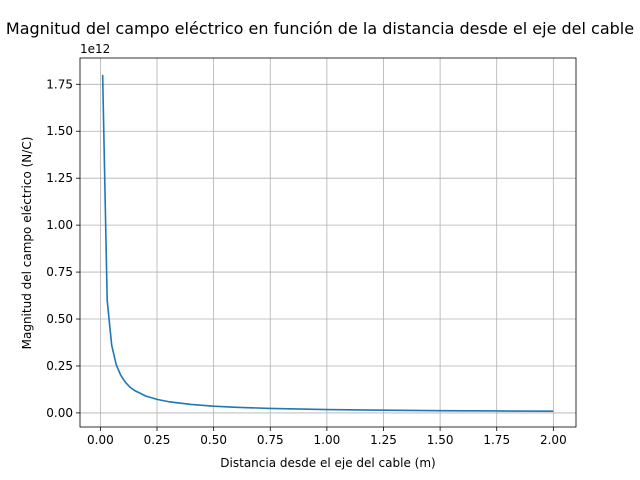 This screenshot has height=480, width=640. What do you see at coordinates (100, 440) in the screenshot?
I see `x-tick-label: 0.00` at bounding box center [100, 440].